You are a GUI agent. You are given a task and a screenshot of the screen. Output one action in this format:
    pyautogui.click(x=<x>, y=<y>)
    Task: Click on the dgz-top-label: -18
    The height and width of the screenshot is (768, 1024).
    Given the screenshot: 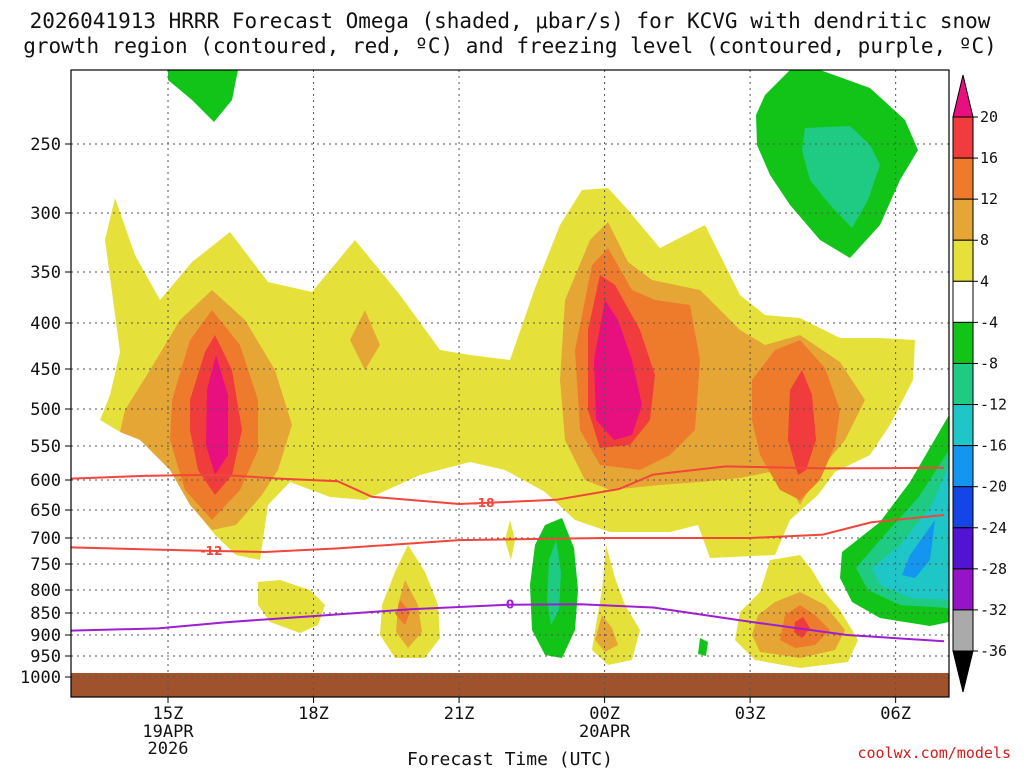 What is the action you would take?
    pyautogui.click(x=484, y=503)
    